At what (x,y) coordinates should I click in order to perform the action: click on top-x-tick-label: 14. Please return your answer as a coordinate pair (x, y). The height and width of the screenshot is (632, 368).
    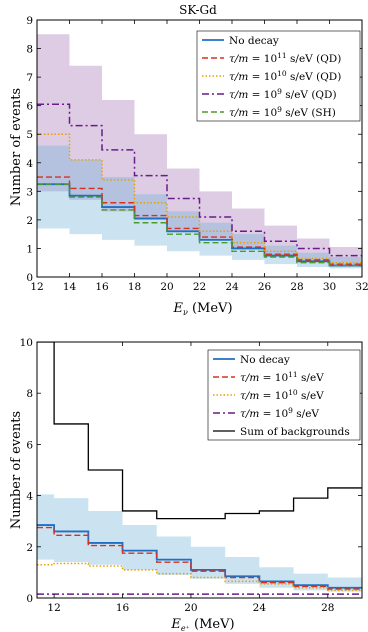
    Looking at the image, I should click on (70, 287).